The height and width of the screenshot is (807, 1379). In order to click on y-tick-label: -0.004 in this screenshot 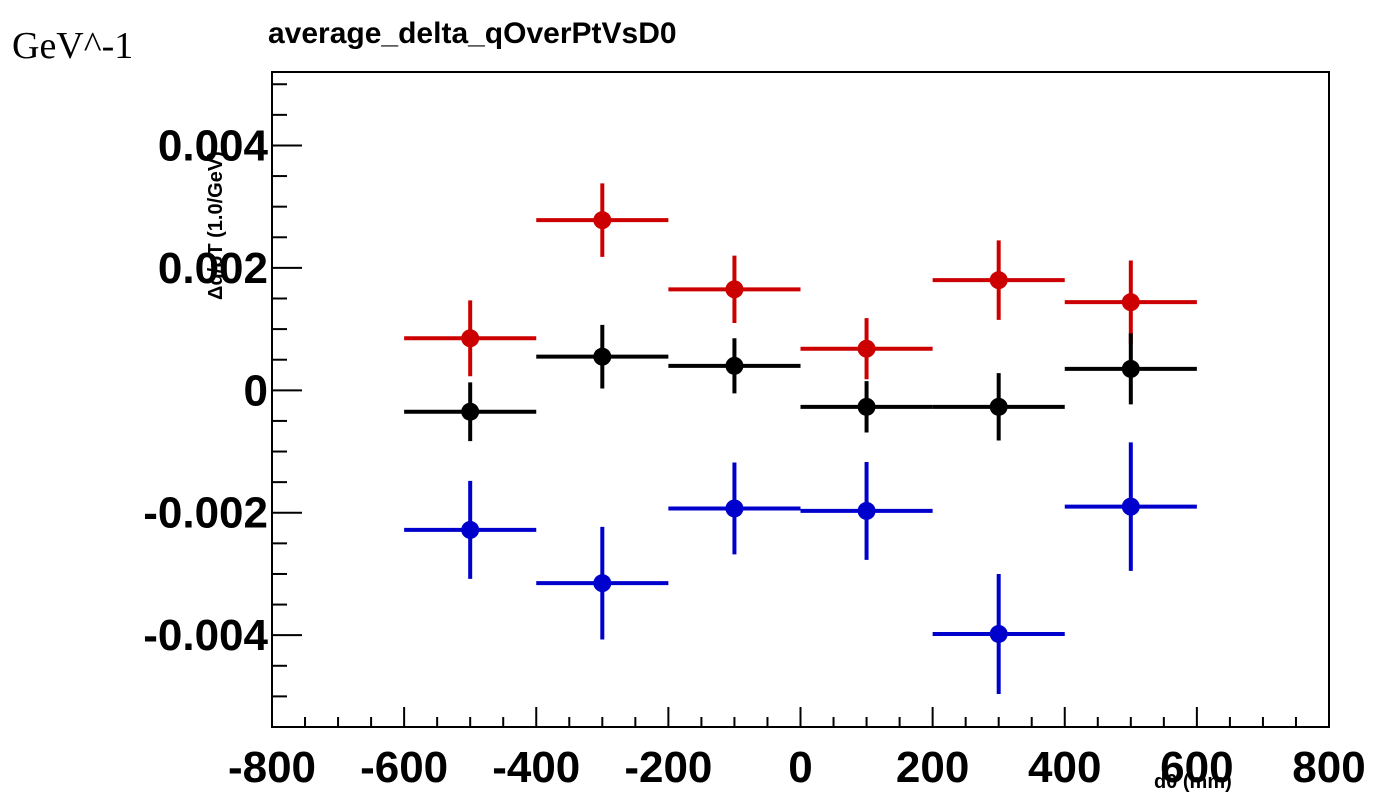, I will do `click(205, 635)`.